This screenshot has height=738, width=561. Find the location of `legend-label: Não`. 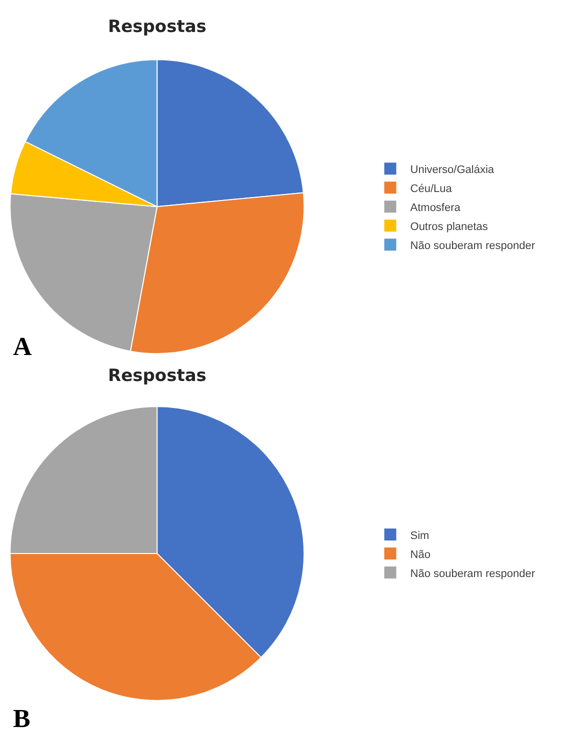

legend-label: Não is located at coordinates (420, 554).